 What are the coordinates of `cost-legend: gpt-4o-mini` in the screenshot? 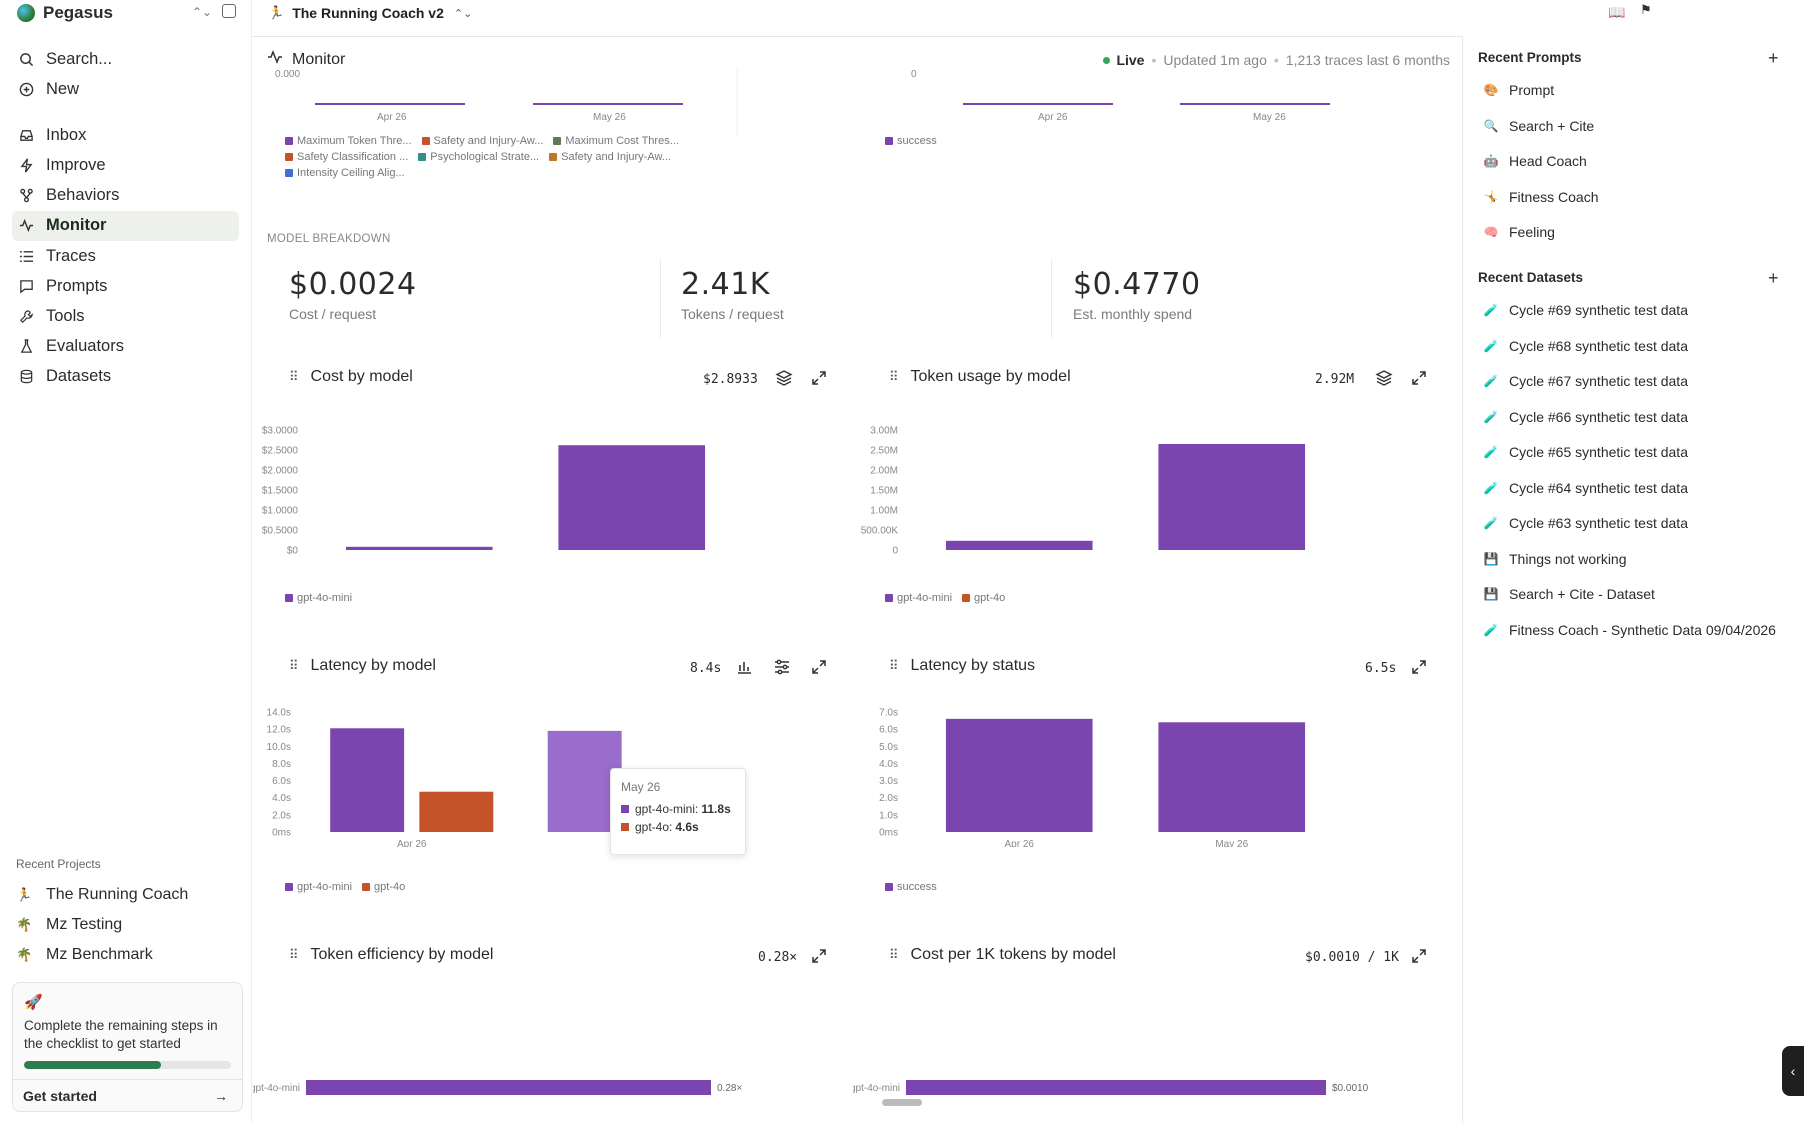 It's located at (323, 598).